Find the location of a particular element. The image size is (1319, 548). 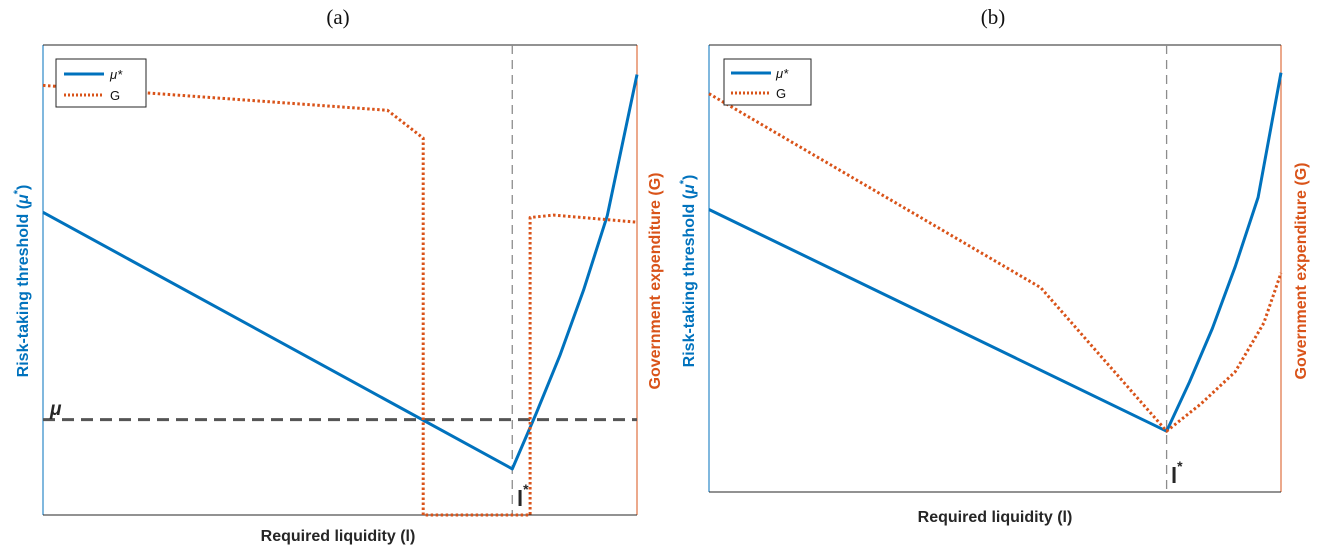

panel-b-cutoff-label: l* is located at coordinates (1177, 473).